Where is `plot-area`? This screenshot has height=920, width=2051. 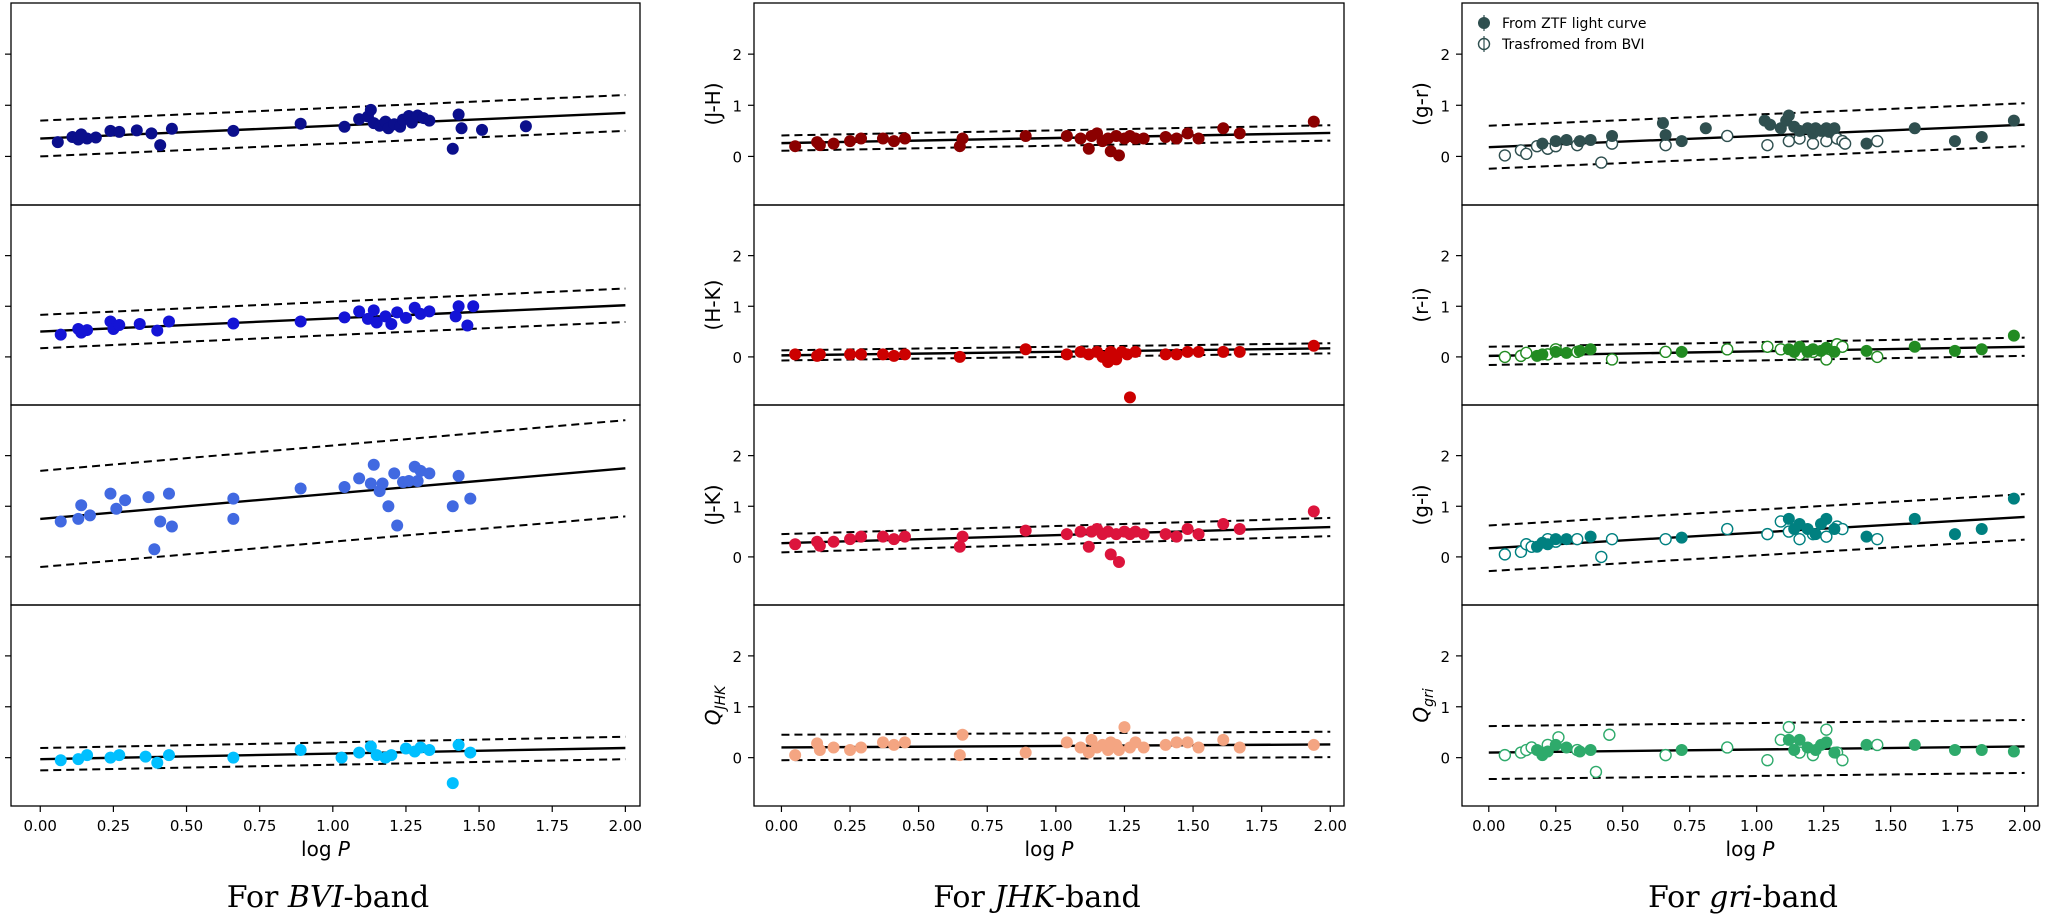 plot-area is located at coordinates (333, 318).